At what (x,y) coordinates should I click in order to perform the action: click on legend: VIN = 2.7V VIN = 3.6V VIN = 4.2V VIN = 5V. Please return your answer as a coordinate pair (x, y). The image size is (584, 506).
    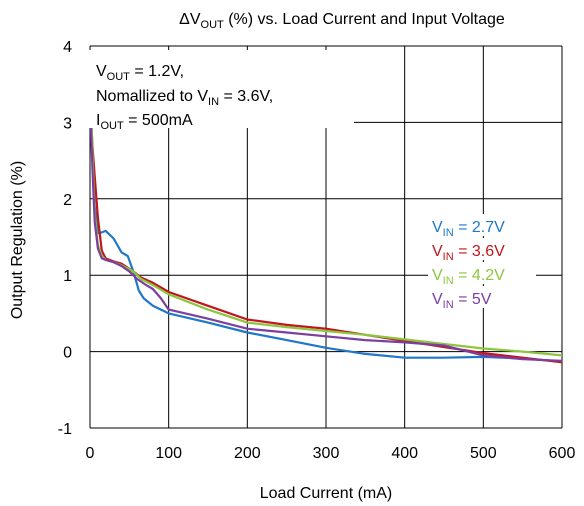
    Looking at the image, I should click on (482, 262).